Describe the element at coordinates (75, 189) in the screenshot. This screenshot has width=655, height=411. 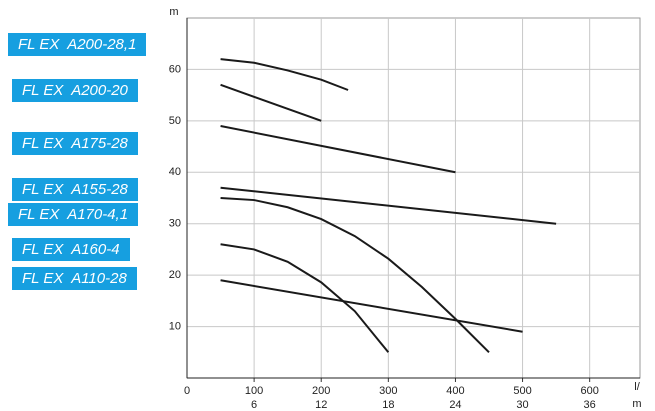
I see `legend-entry: FL EX A155-28` at that location.